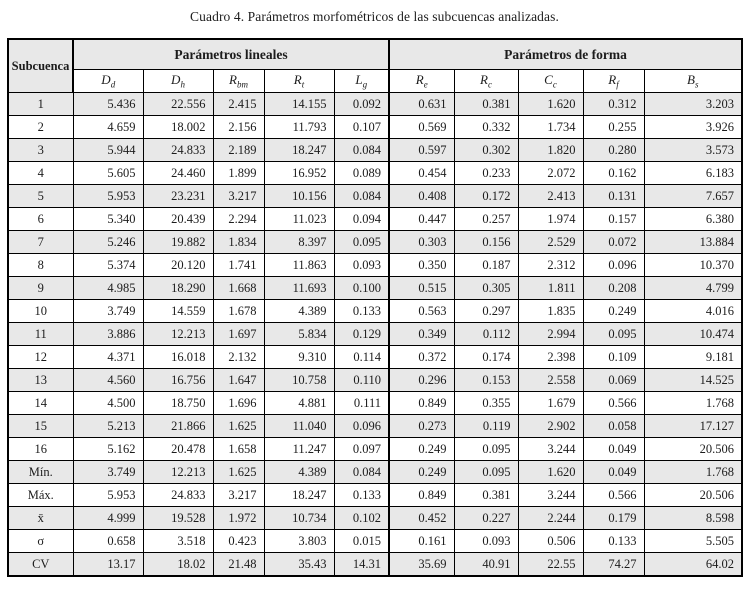 The image size is (749, 597). Describe the element at coordinates (421, 426) in the screenshot. I see `value-cell: 0.273` at that location.